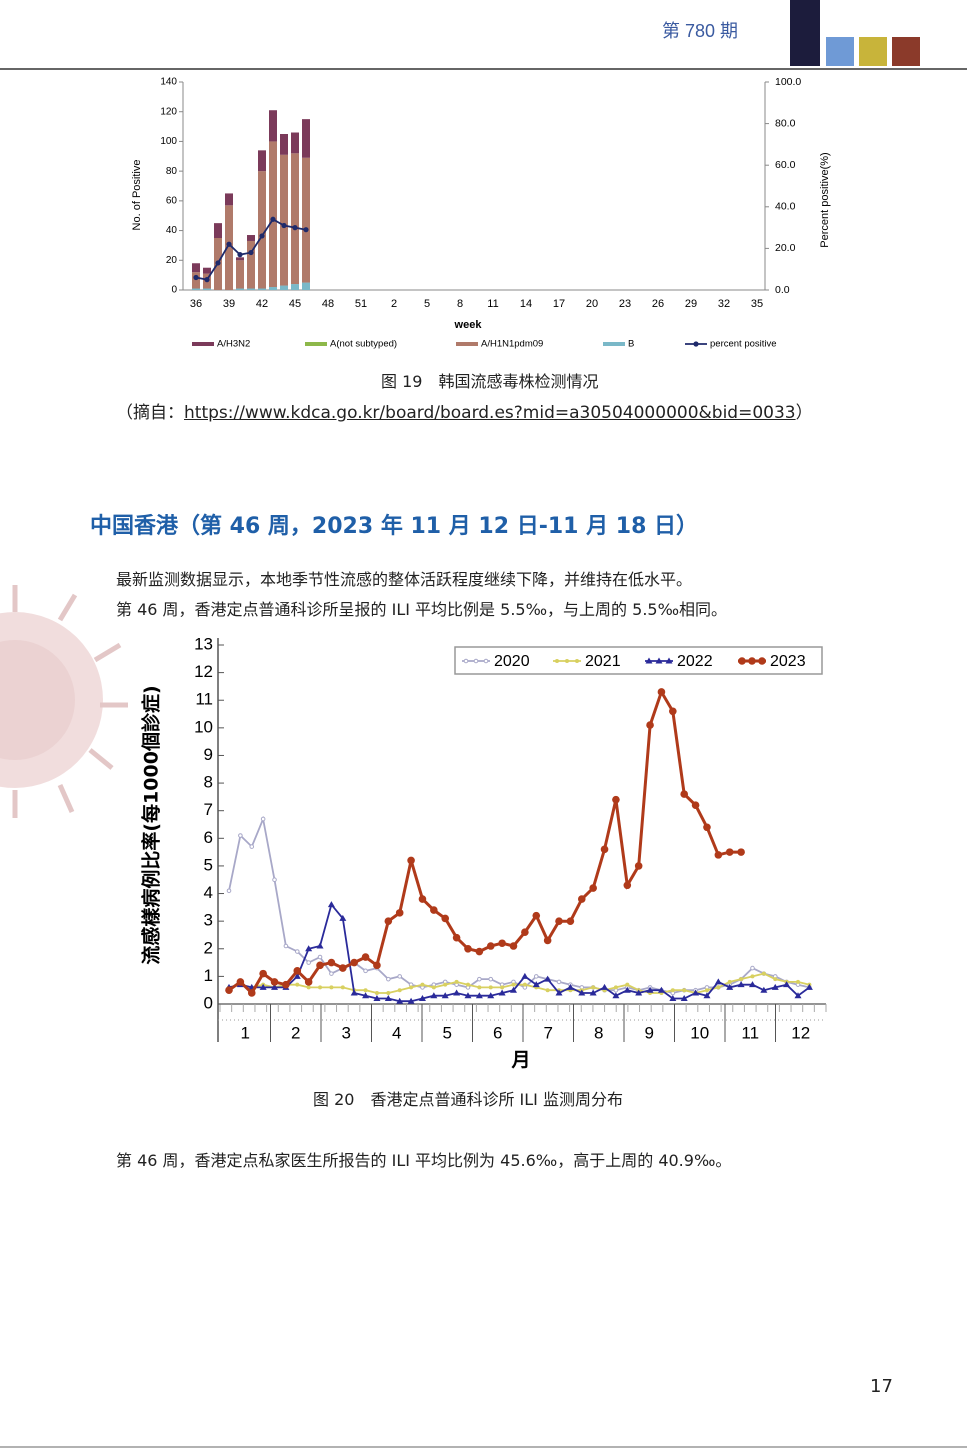 The image size is (967, 1450). Describe the element at coordinates (468, 1099) in the screenshot. I see `figure-caption: 图 20 香港定点普通科诊所 ILI 监测周分布` at that location.